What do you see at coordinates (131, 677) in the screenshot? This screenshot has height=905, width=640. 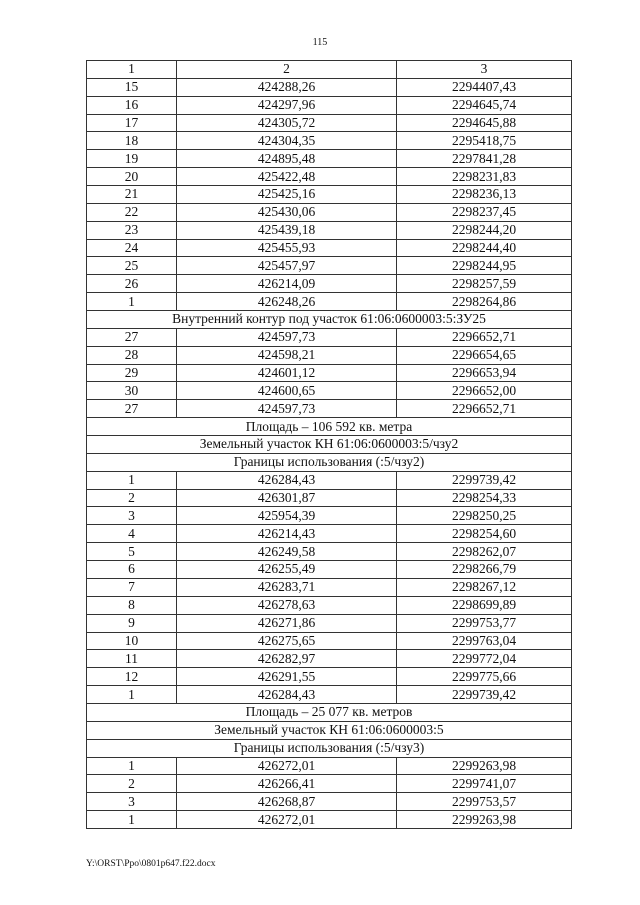 I see `point-number: 12` at bounding box center [131, 677].